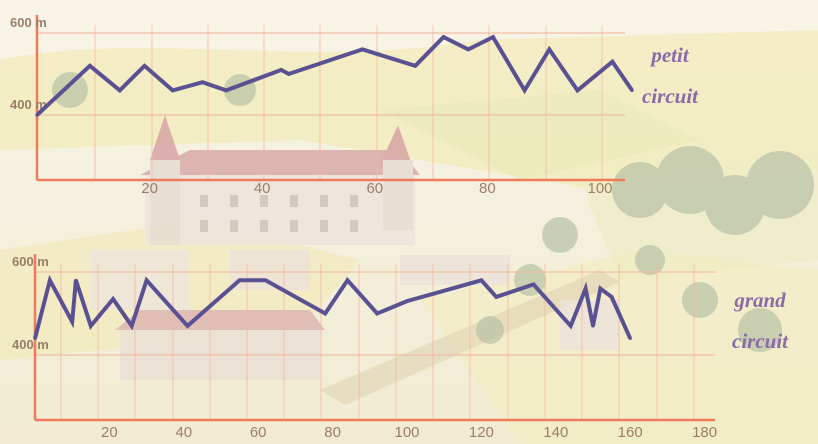  Describe the element at coordinates (555, 432) in the screenshot. I see `x-tick-label: 140` at that location.